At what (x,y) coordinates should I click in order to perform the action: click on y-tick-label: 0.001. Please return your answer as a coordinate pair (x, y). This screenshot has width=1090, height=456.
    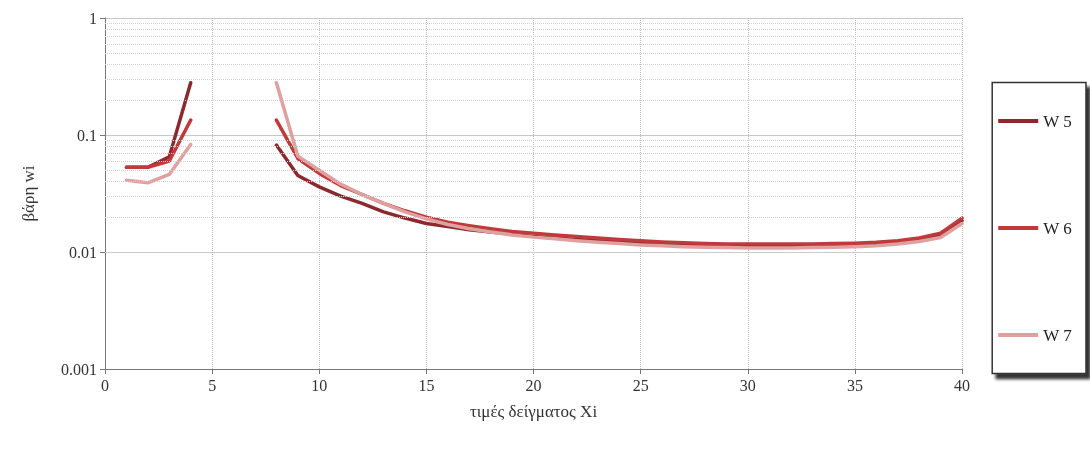
    Looking at the image, I should click on (79, 369).